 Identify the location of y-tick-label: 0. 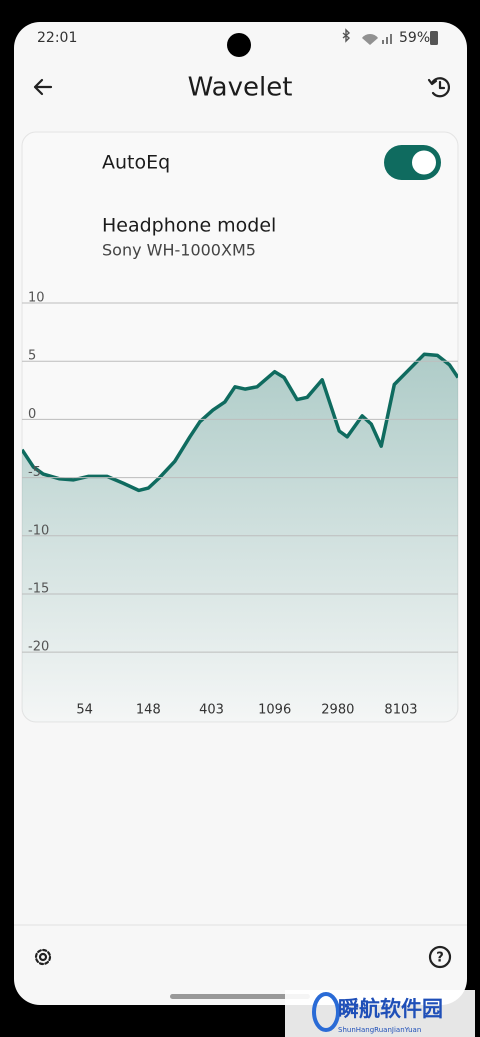
(32, 414).